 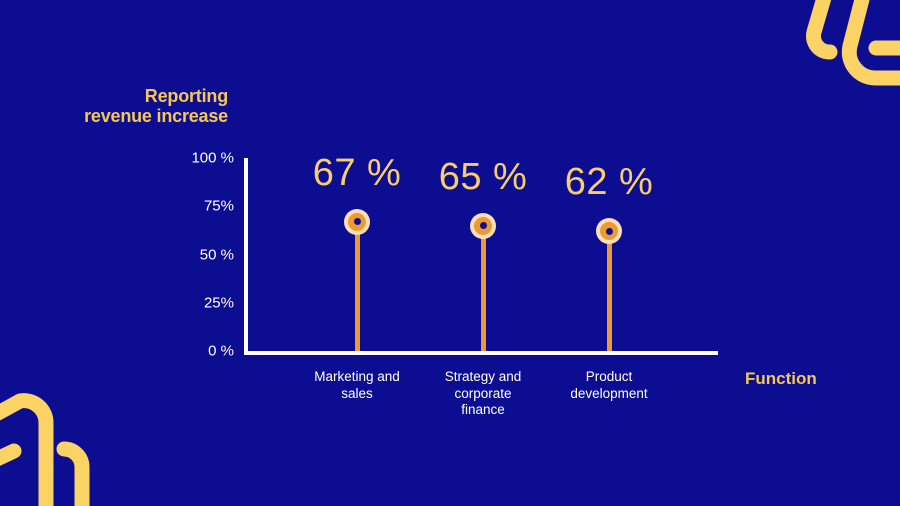 I want to click on series-value-label: 65 %, so click(x=483, y=176).